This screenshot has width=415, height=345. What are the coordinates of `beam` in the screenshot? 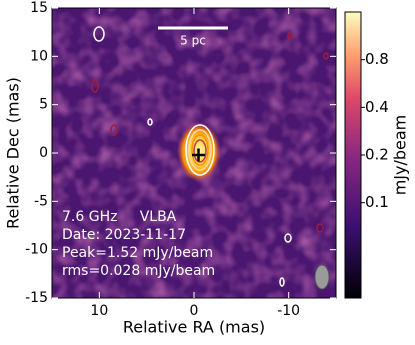 It's located at (322, 277).